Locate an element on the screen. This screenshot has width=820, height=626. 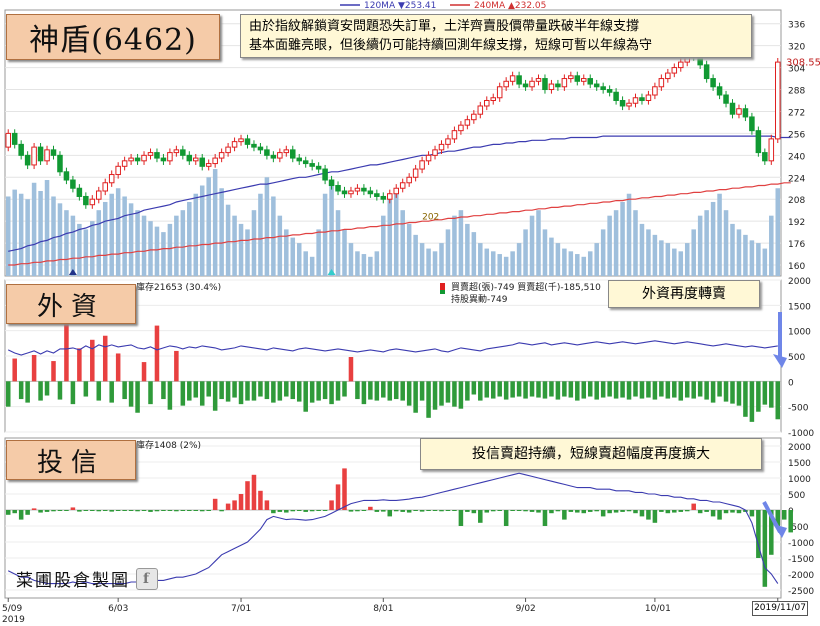
foreign-tick-label: 2000 is located at coordinates (799, 282).